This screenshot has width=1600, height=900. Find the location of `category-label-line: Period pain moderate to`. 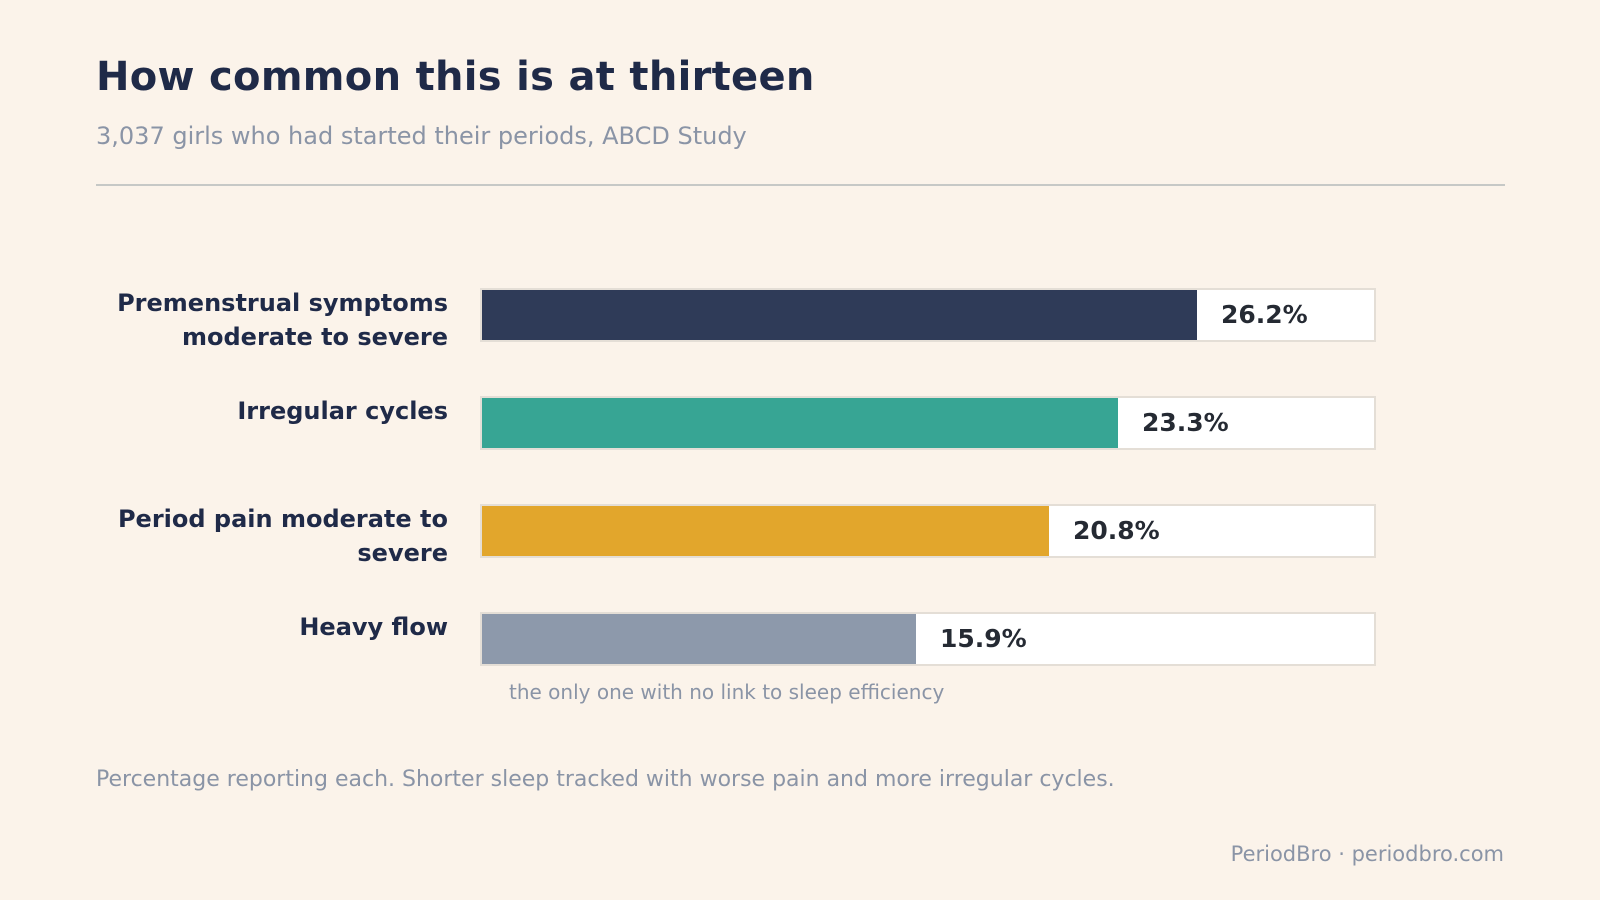

category-label-line: Period pain moderate to is located at coordinates (282, 519).